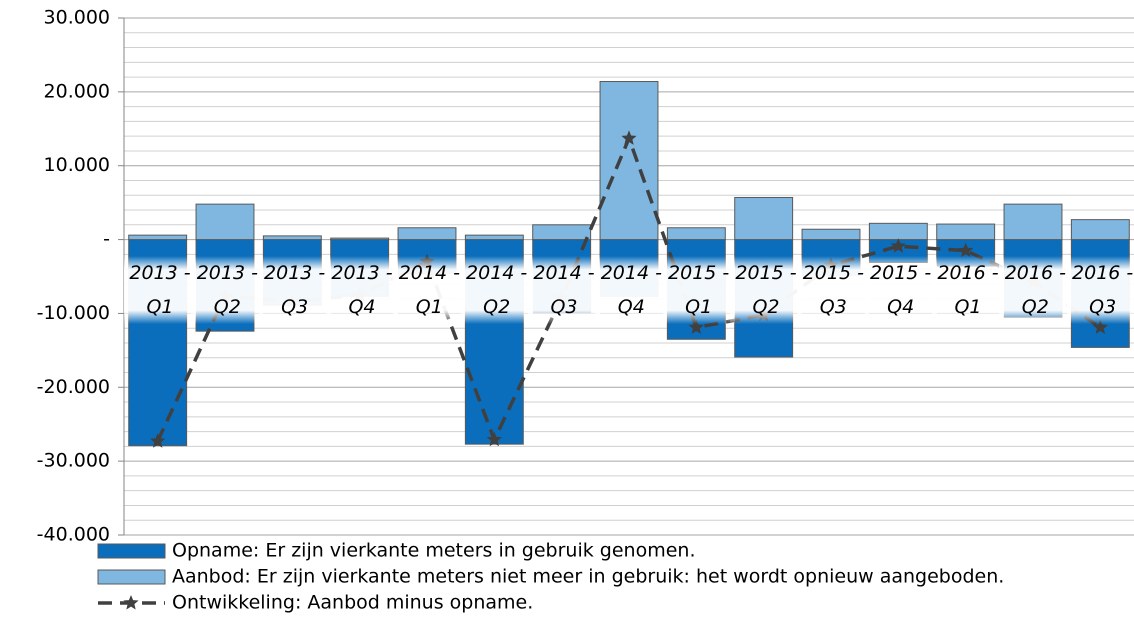  What do you see at coordinates (1035, 290) in the screenshot?
I see `x-tick-label: 2016 - Q2` at bounding box center [1035, 290].